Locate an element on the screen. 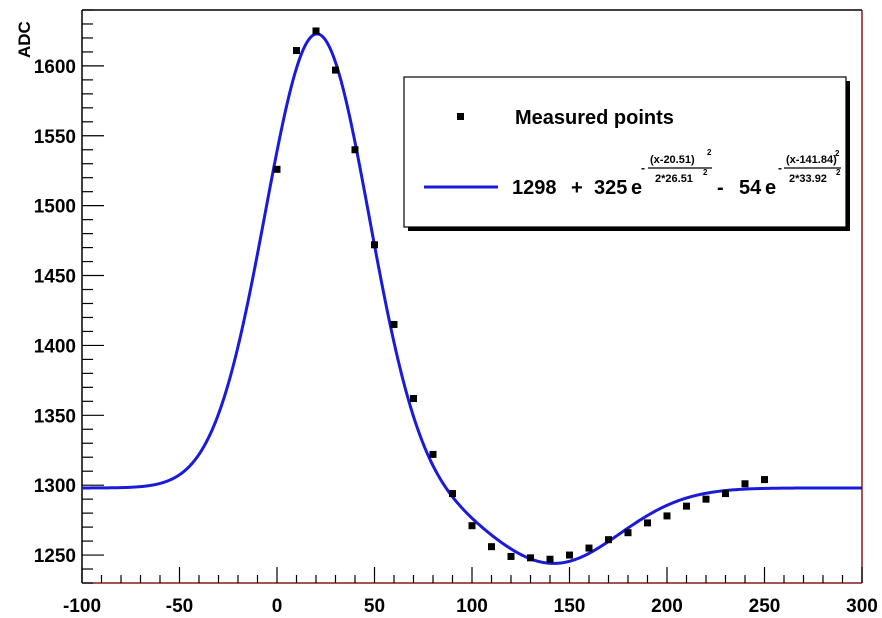 Image resolution: width=882 pixels, height=618 pixels. y-axis-title: ADC is located at coordinates (24, 39).